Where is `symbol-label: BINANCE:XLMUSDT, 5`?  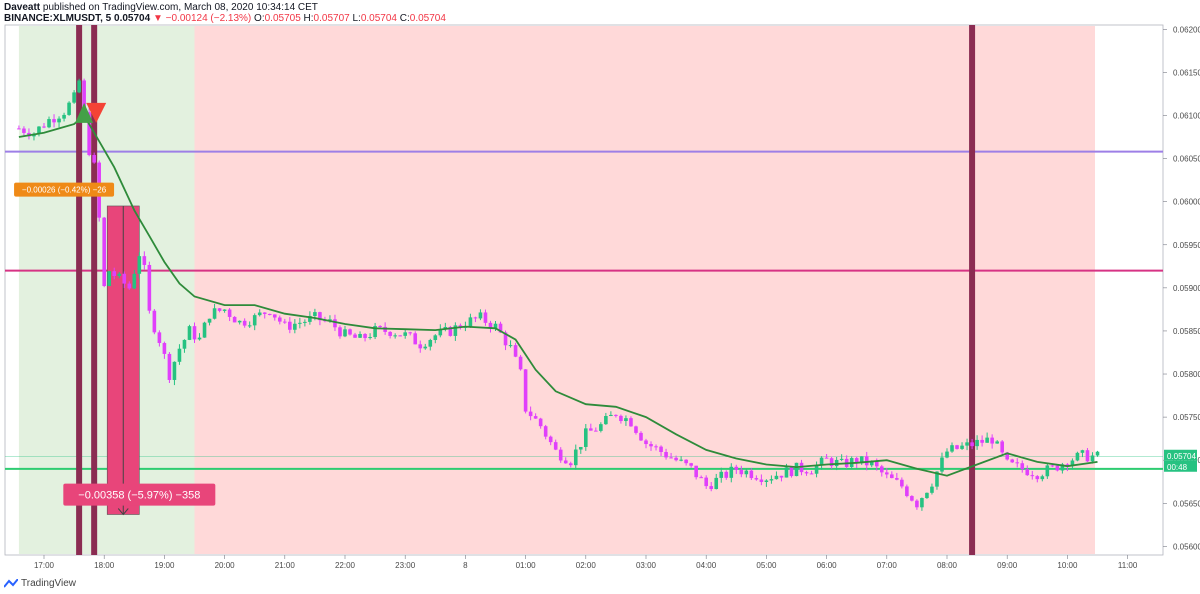
symbol-label: BINANCE:XLMUSDT, 5 is located at coordinates (58, 18).